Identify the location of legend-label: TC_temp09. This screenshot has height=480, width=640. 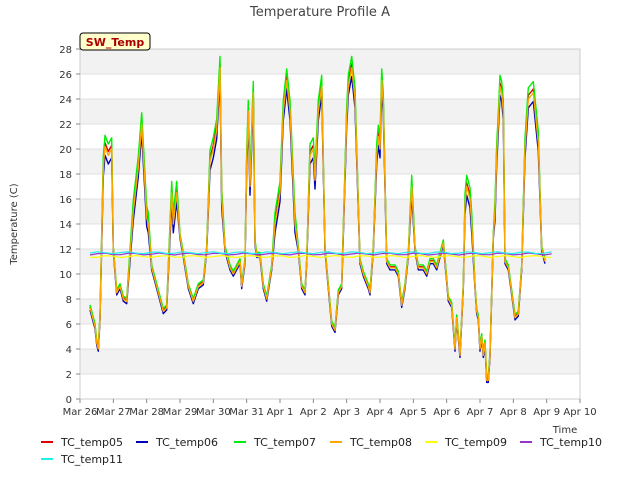
(476, 442).